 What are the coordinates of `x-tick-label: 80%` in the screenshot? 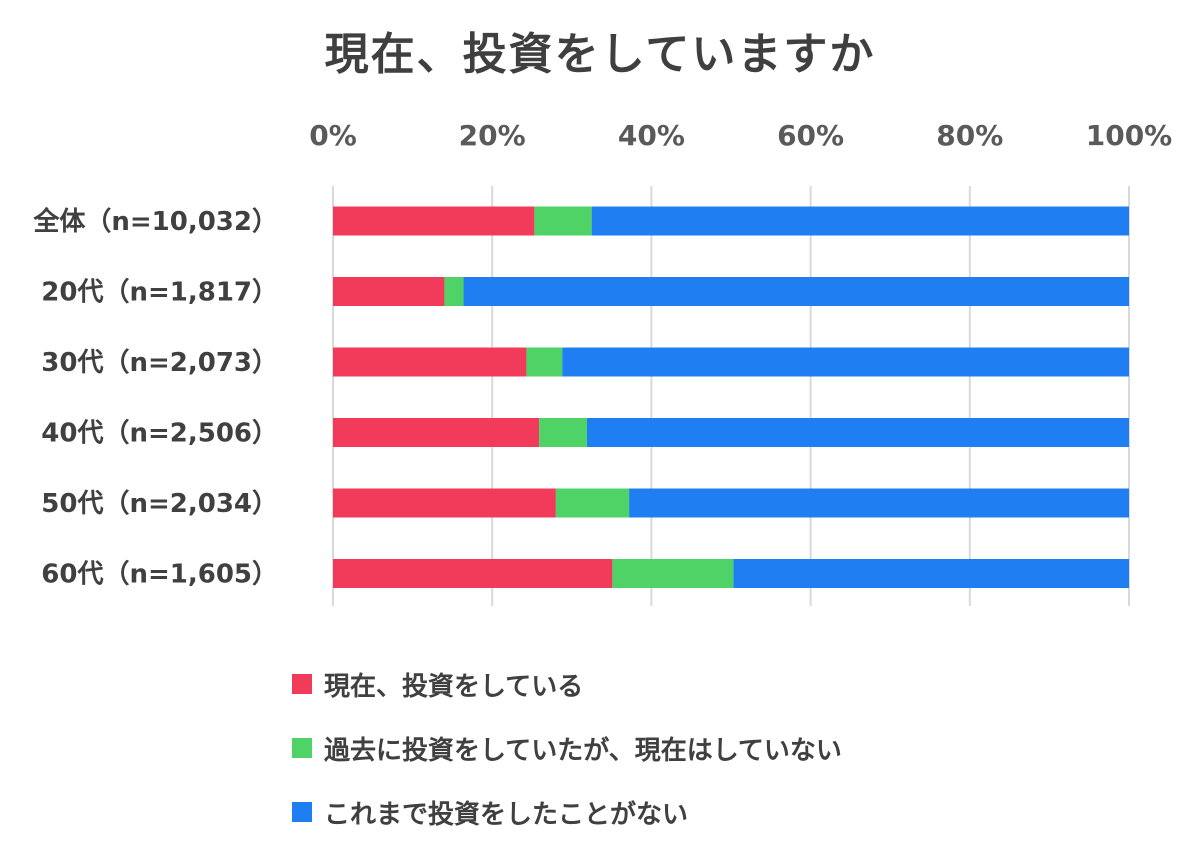 It's located at (969, 135).